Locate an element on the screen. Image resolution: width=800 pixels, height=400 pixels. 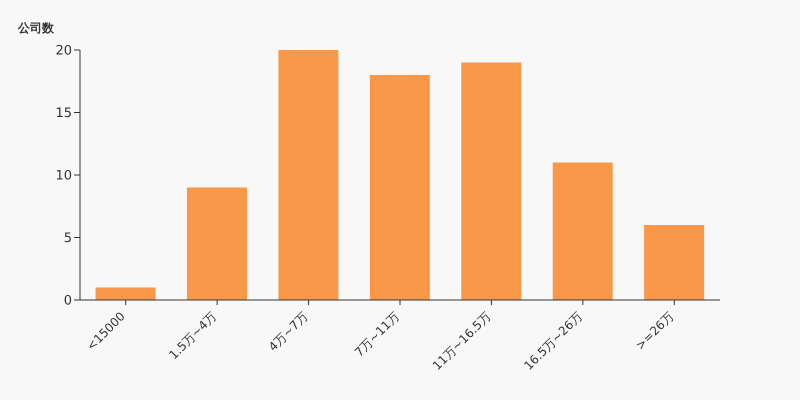
y-axis-title: 公司数 is located at coordinates (36, 28).